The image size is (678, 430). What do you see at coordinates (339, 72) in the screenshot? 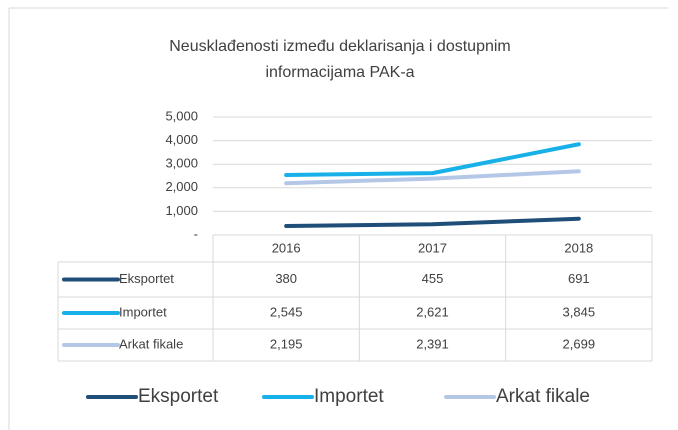
I see `chart-title: informacijama PAK-a` at bounding box center [339, 72].